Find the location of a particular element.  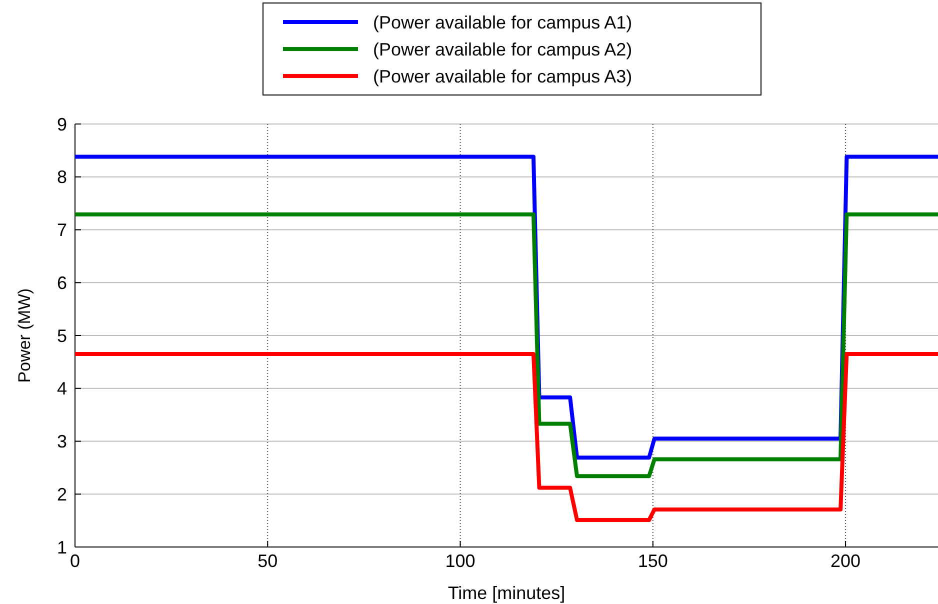

y-tick-label: 7 is located at coordinates (61, 230).